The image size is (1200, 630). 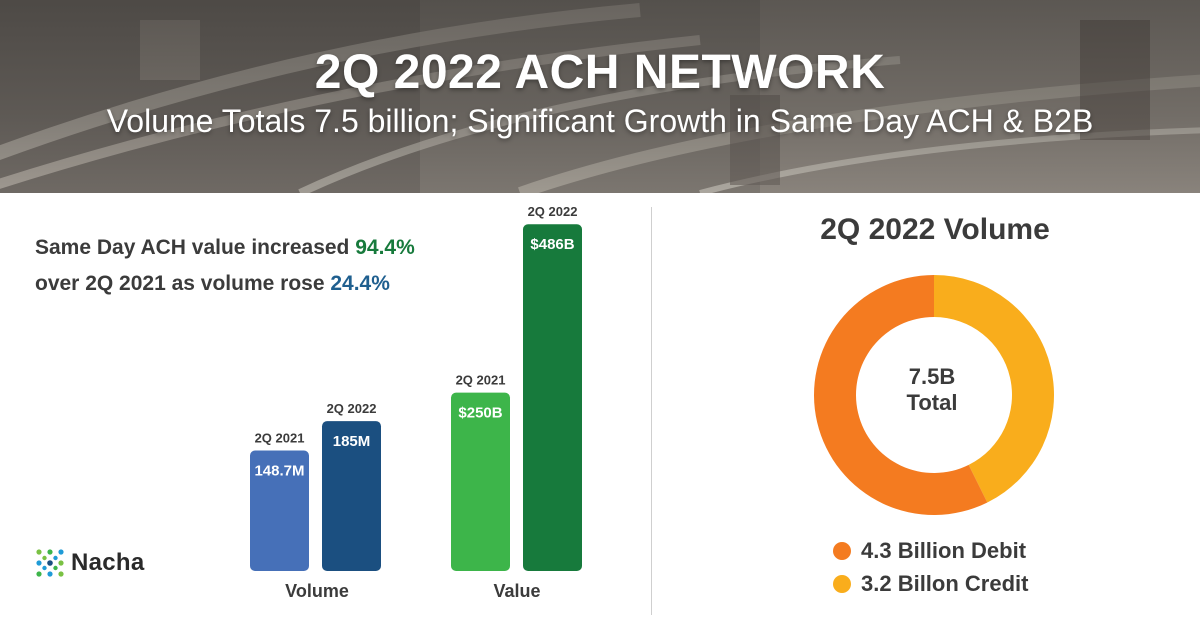 What do you see at coordinates (183, 283) in the screenshot?
I see `headline-part-2: over 2Q 2021 as volume rose` at bounding box center [183, 283].